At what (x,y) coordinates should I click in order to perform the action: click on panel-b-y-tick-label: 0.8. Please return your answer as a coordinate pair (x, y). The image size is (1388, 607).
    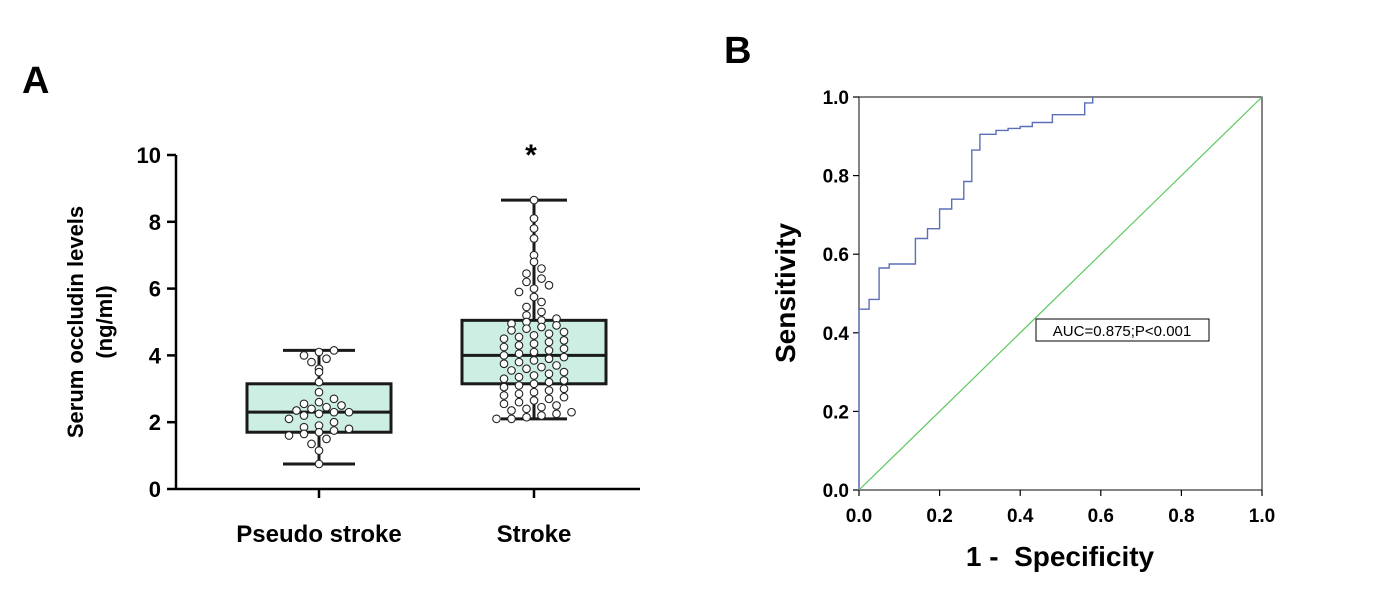
    Looking at the image, I should click on (836, 177).